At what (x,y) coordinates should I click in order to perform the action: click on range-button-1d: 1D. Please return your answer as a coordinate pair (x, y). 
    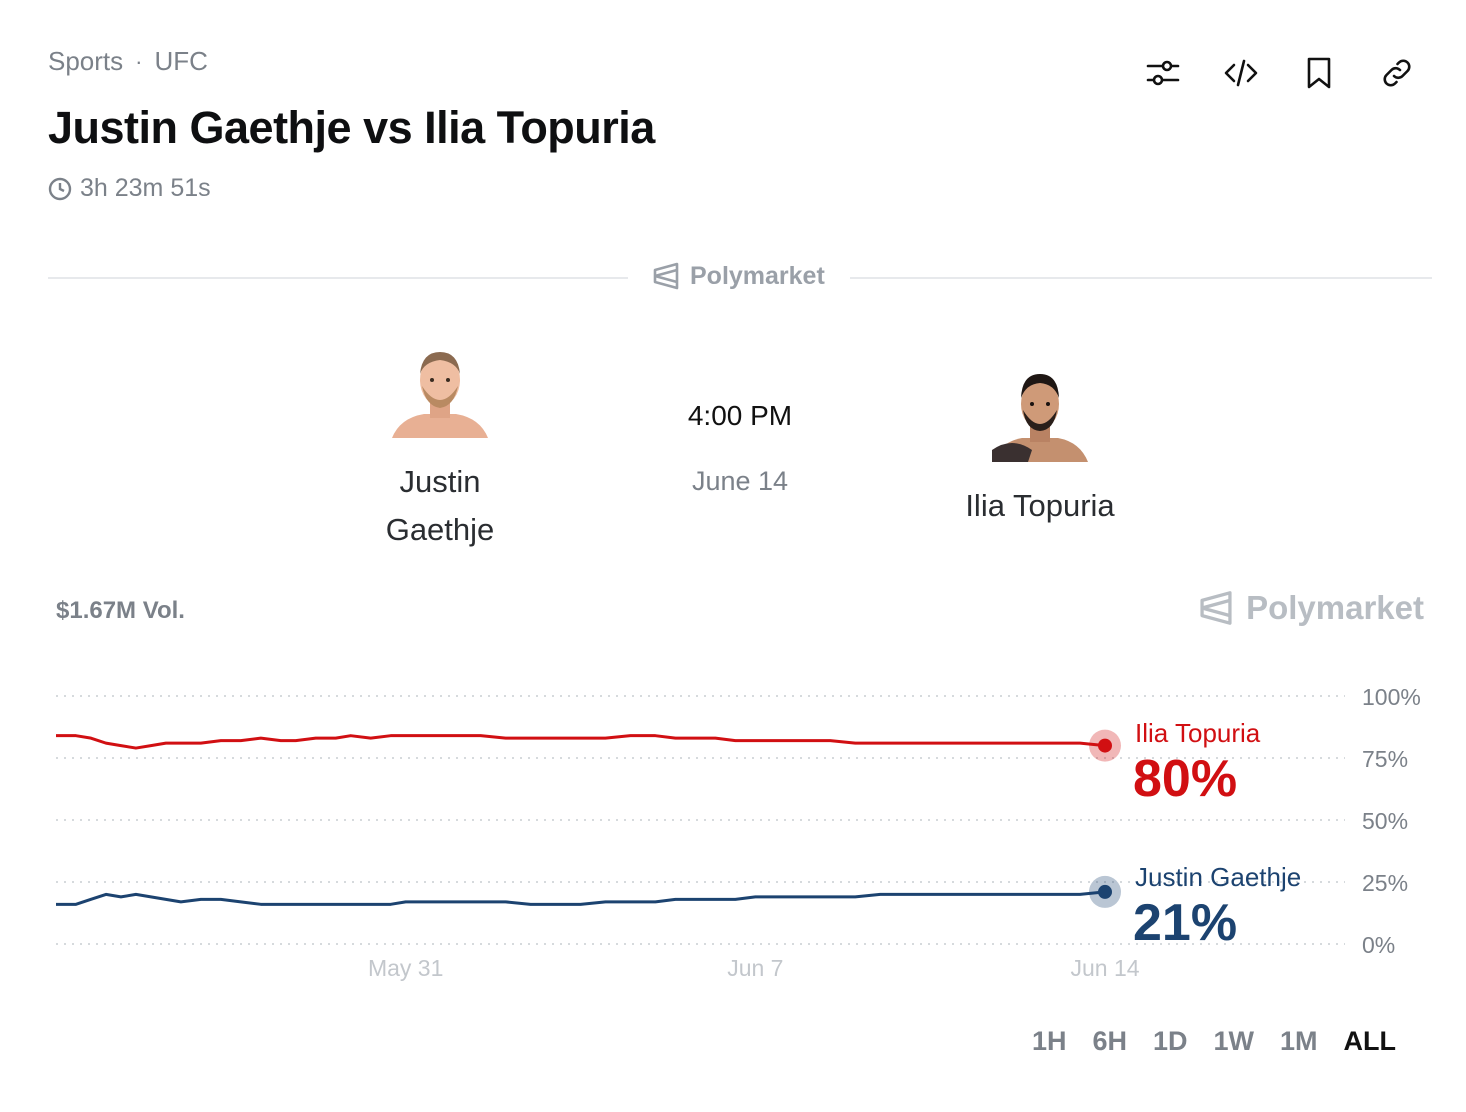
    Looking at the image, I should click on (1170, 1041).